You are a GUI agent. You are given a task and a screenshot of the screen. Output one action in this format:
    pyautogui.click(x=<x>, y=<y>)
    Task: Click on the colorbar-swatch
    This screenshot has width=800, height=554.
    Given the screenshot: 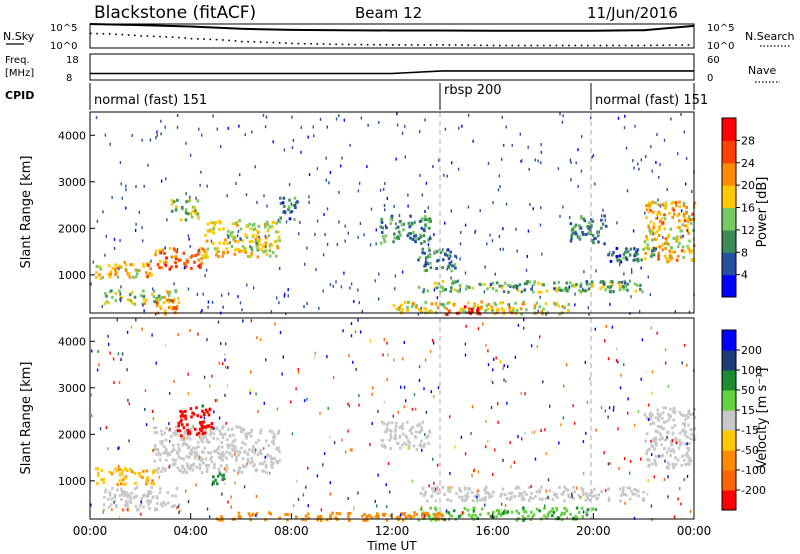 What is the action you would take?
    pyautogui.click(x=729, y=174)
    